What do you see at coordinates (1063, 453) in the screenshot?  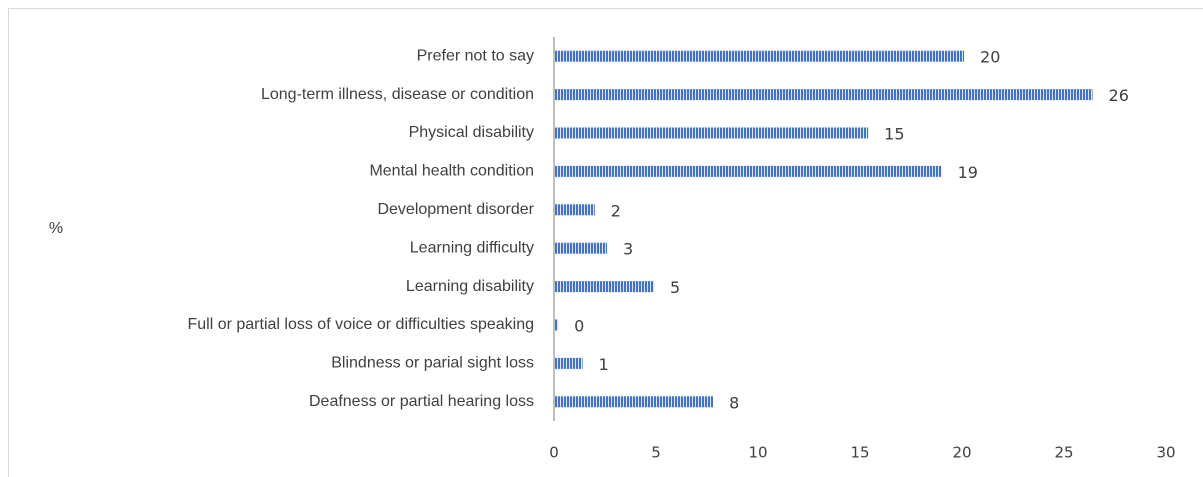 I see `x-tick-label: 25` at bounding box center [1063, 453].